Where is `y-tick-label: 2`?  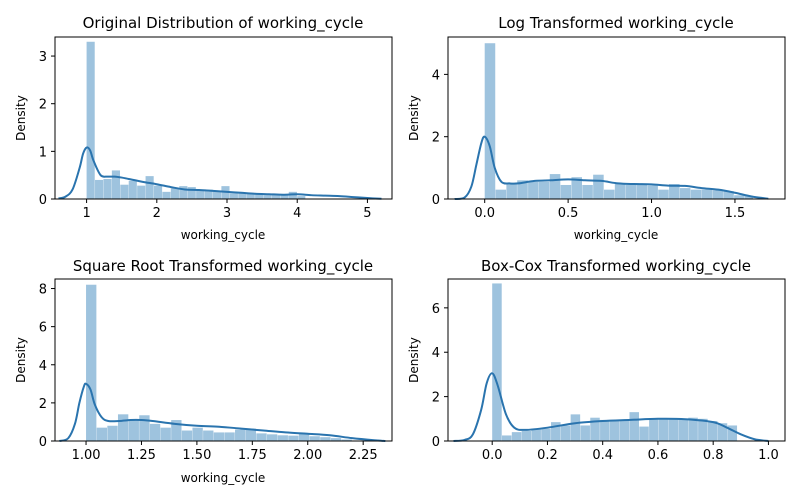 y-tick-label: 2 is located at coordinates (43, 105).